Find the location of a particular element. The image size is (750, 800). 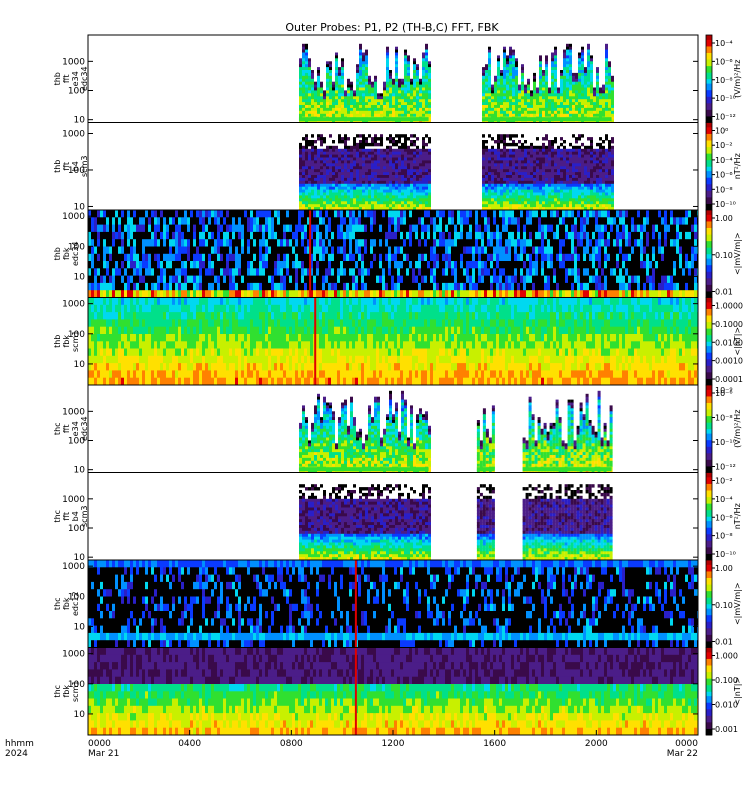

xtick-label-1: 0400 is located at coordinates (189, 744).